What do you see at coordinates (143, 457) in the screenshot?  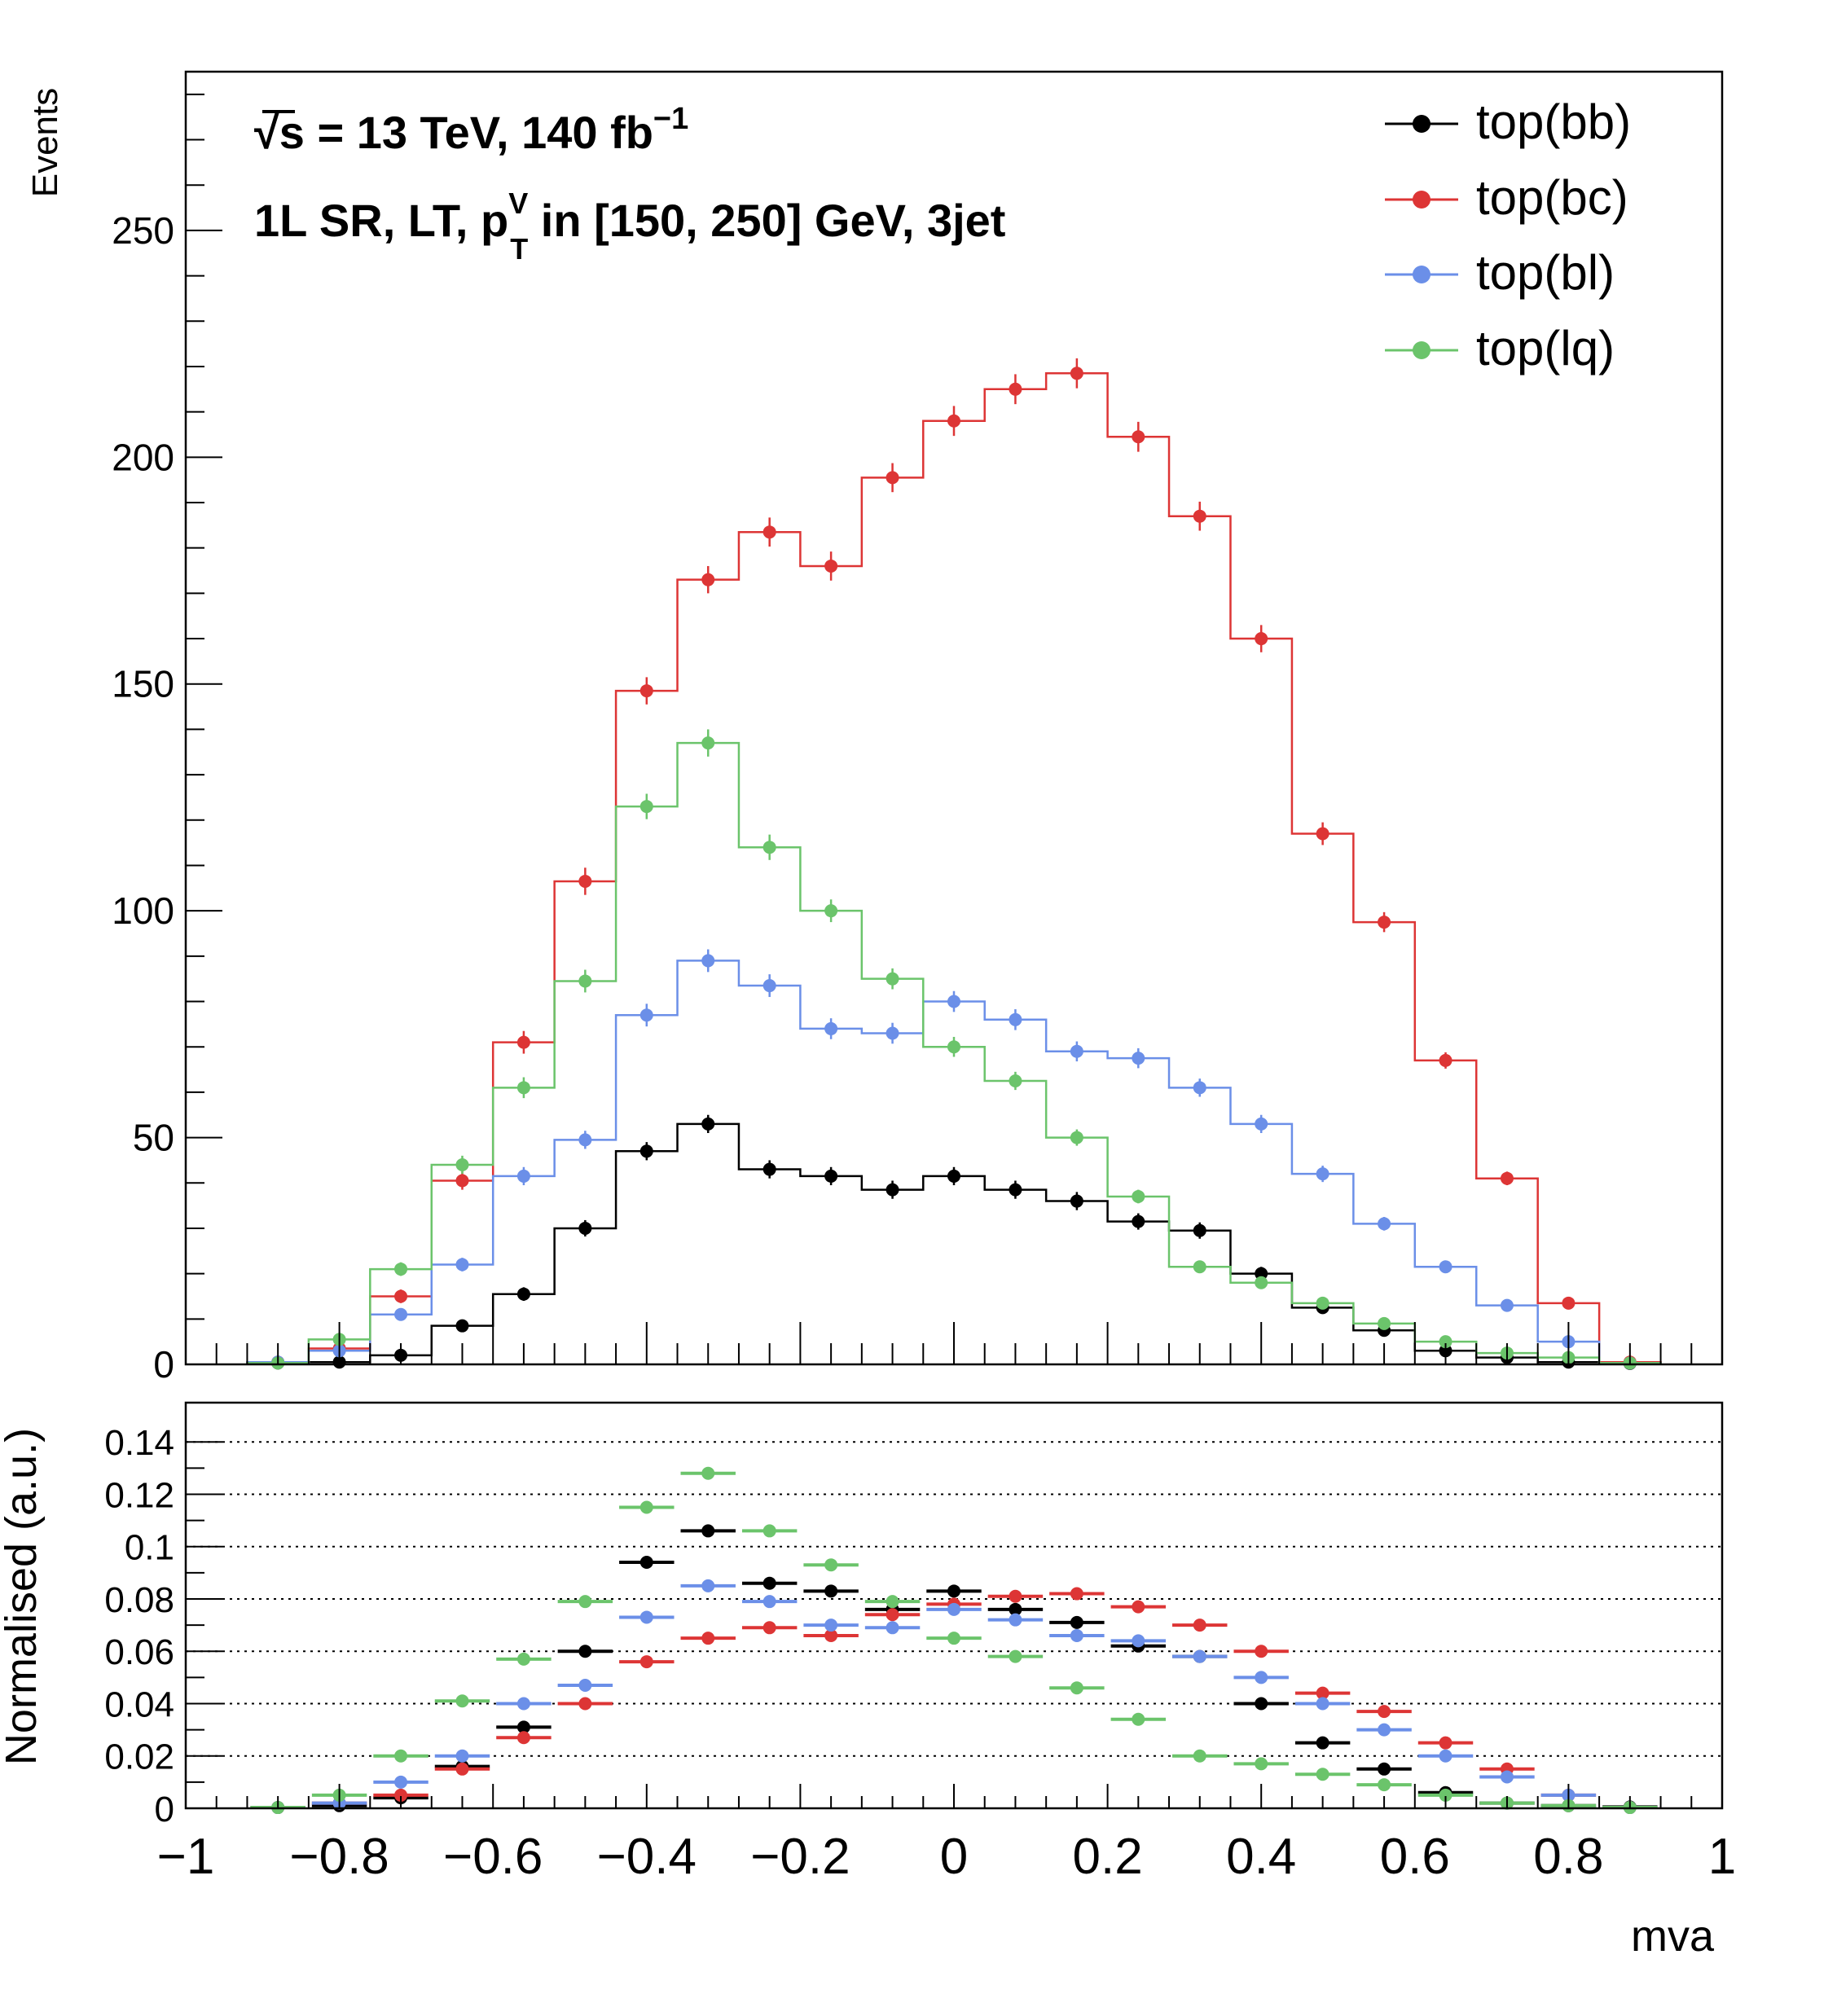 I see `y-tick-label: 200` at bounding box center [143, 457].